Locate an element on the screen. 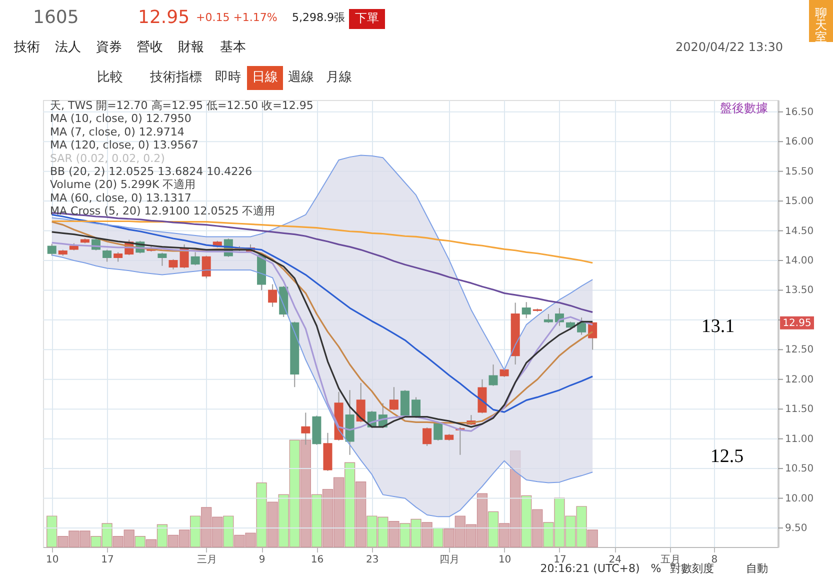  text: 5,298.9張 is located at coordinates (318, 17).